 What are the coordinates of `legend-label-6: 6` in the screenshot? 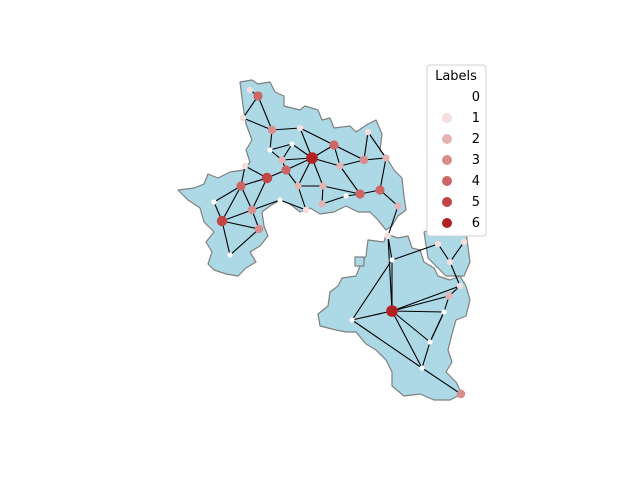 It's located at (476, 223).